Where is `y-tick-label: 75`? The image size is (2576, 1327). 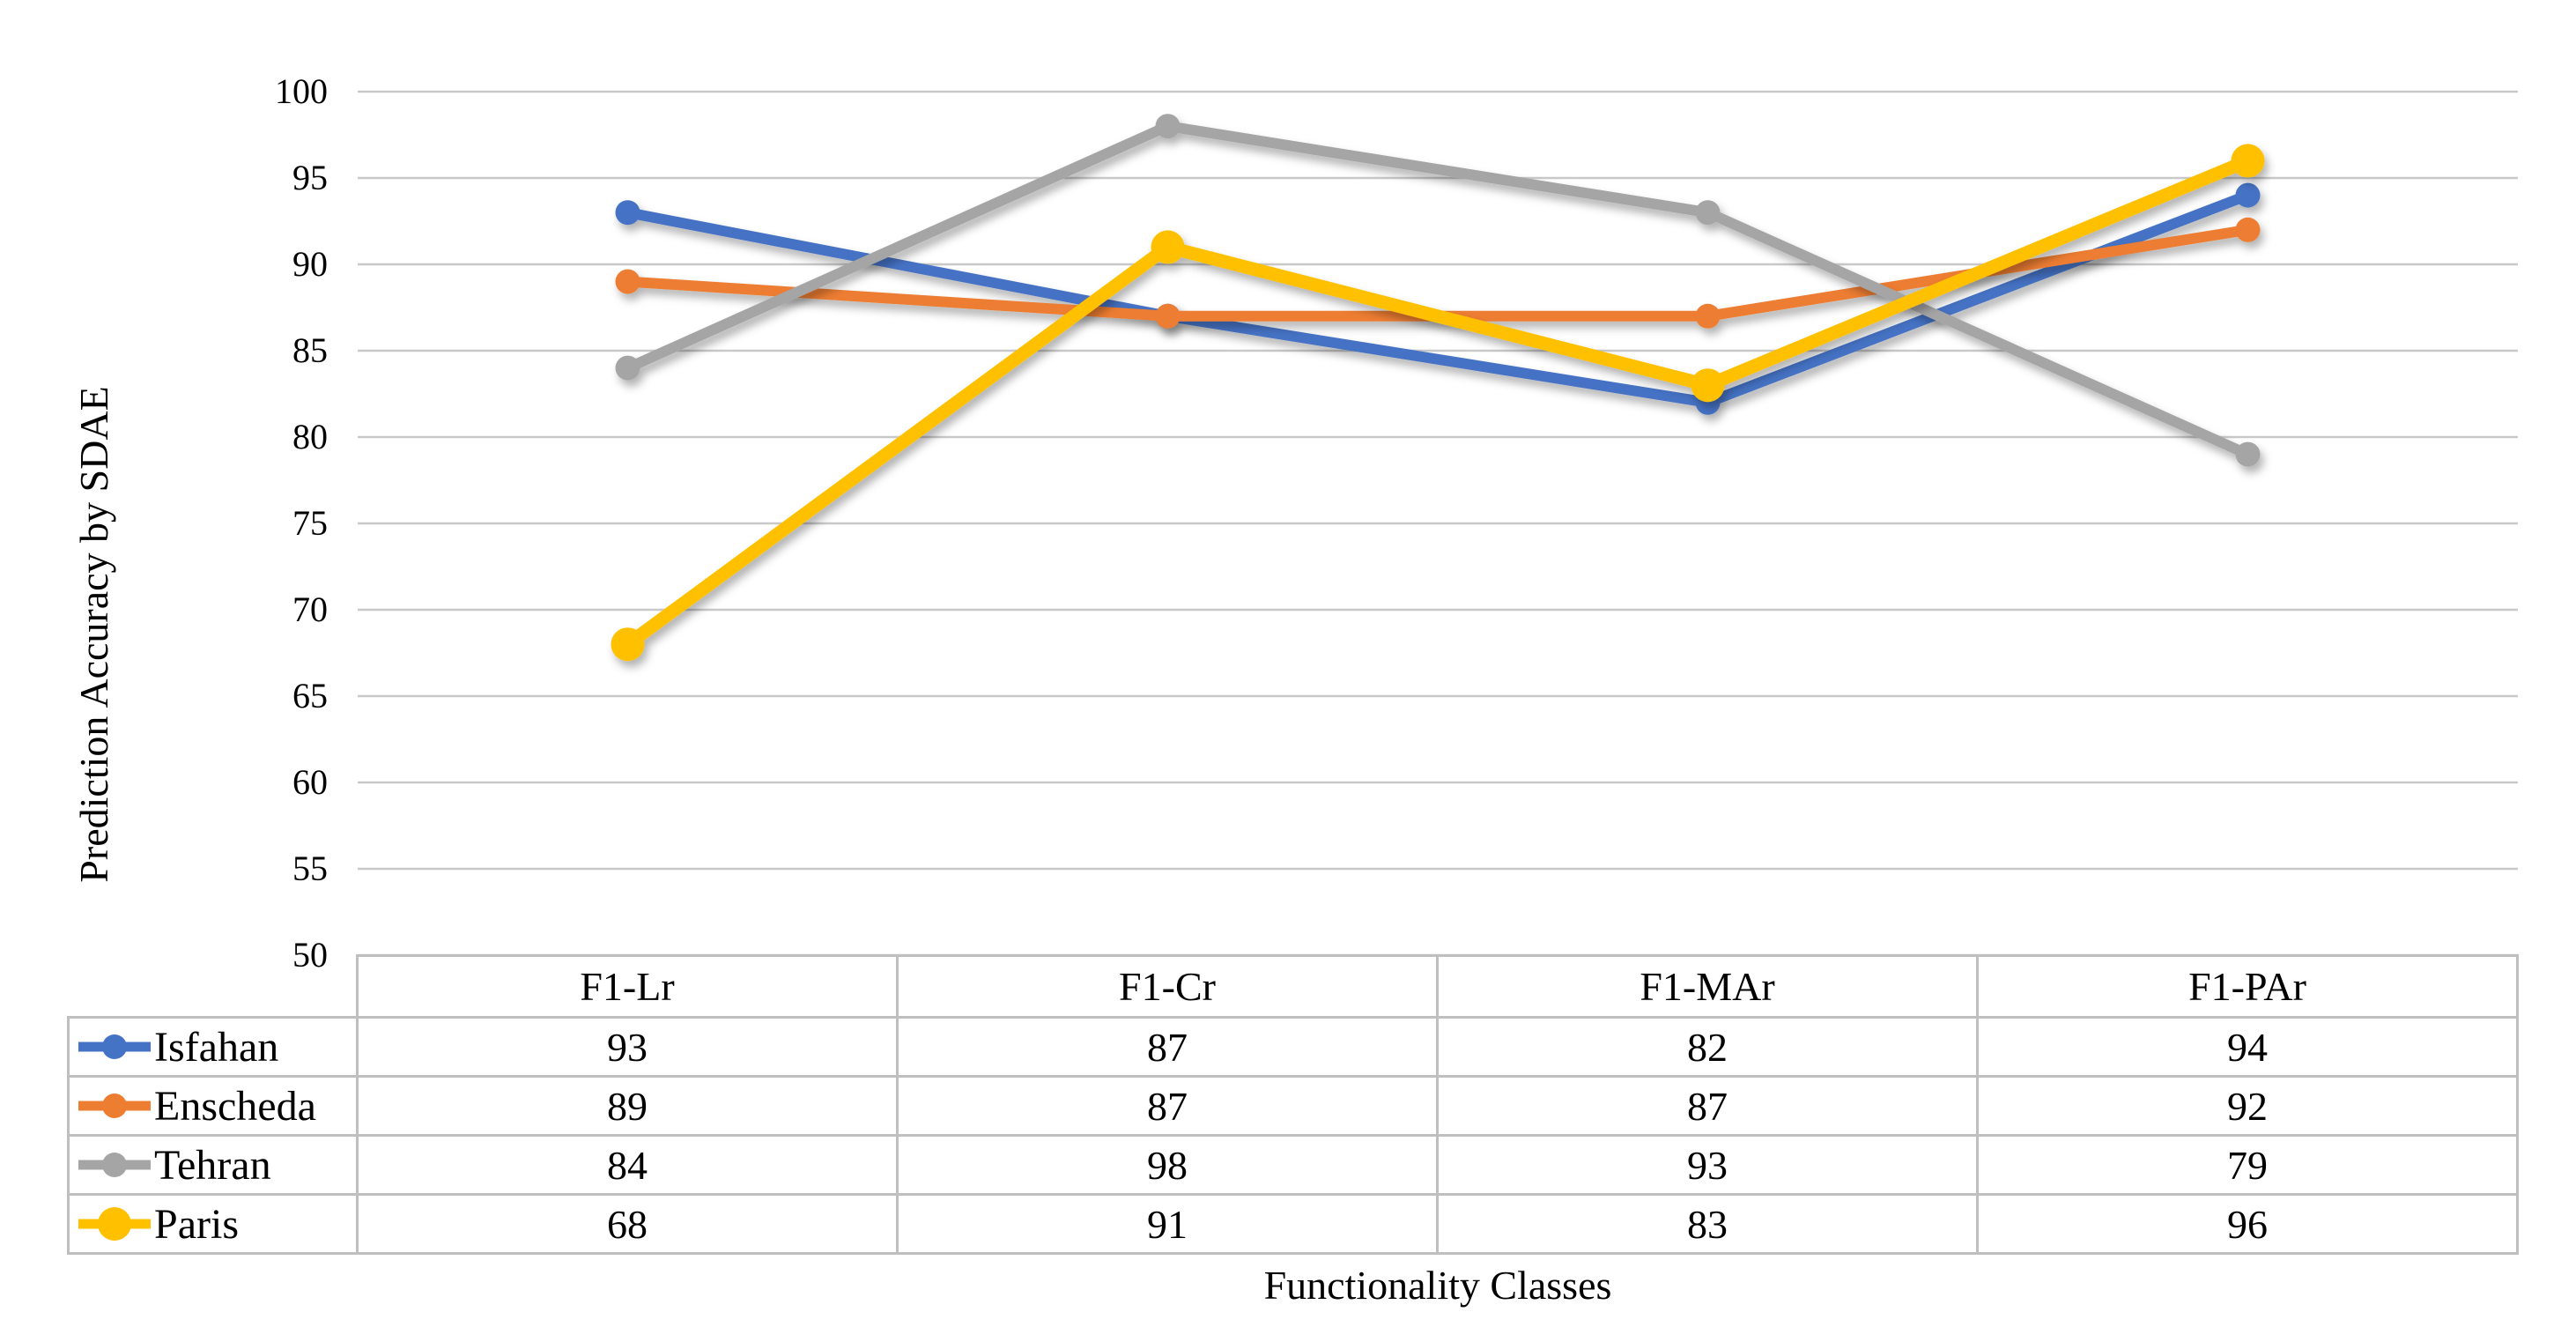 y-tick-label: 75 is located at coordinates (310, 523).